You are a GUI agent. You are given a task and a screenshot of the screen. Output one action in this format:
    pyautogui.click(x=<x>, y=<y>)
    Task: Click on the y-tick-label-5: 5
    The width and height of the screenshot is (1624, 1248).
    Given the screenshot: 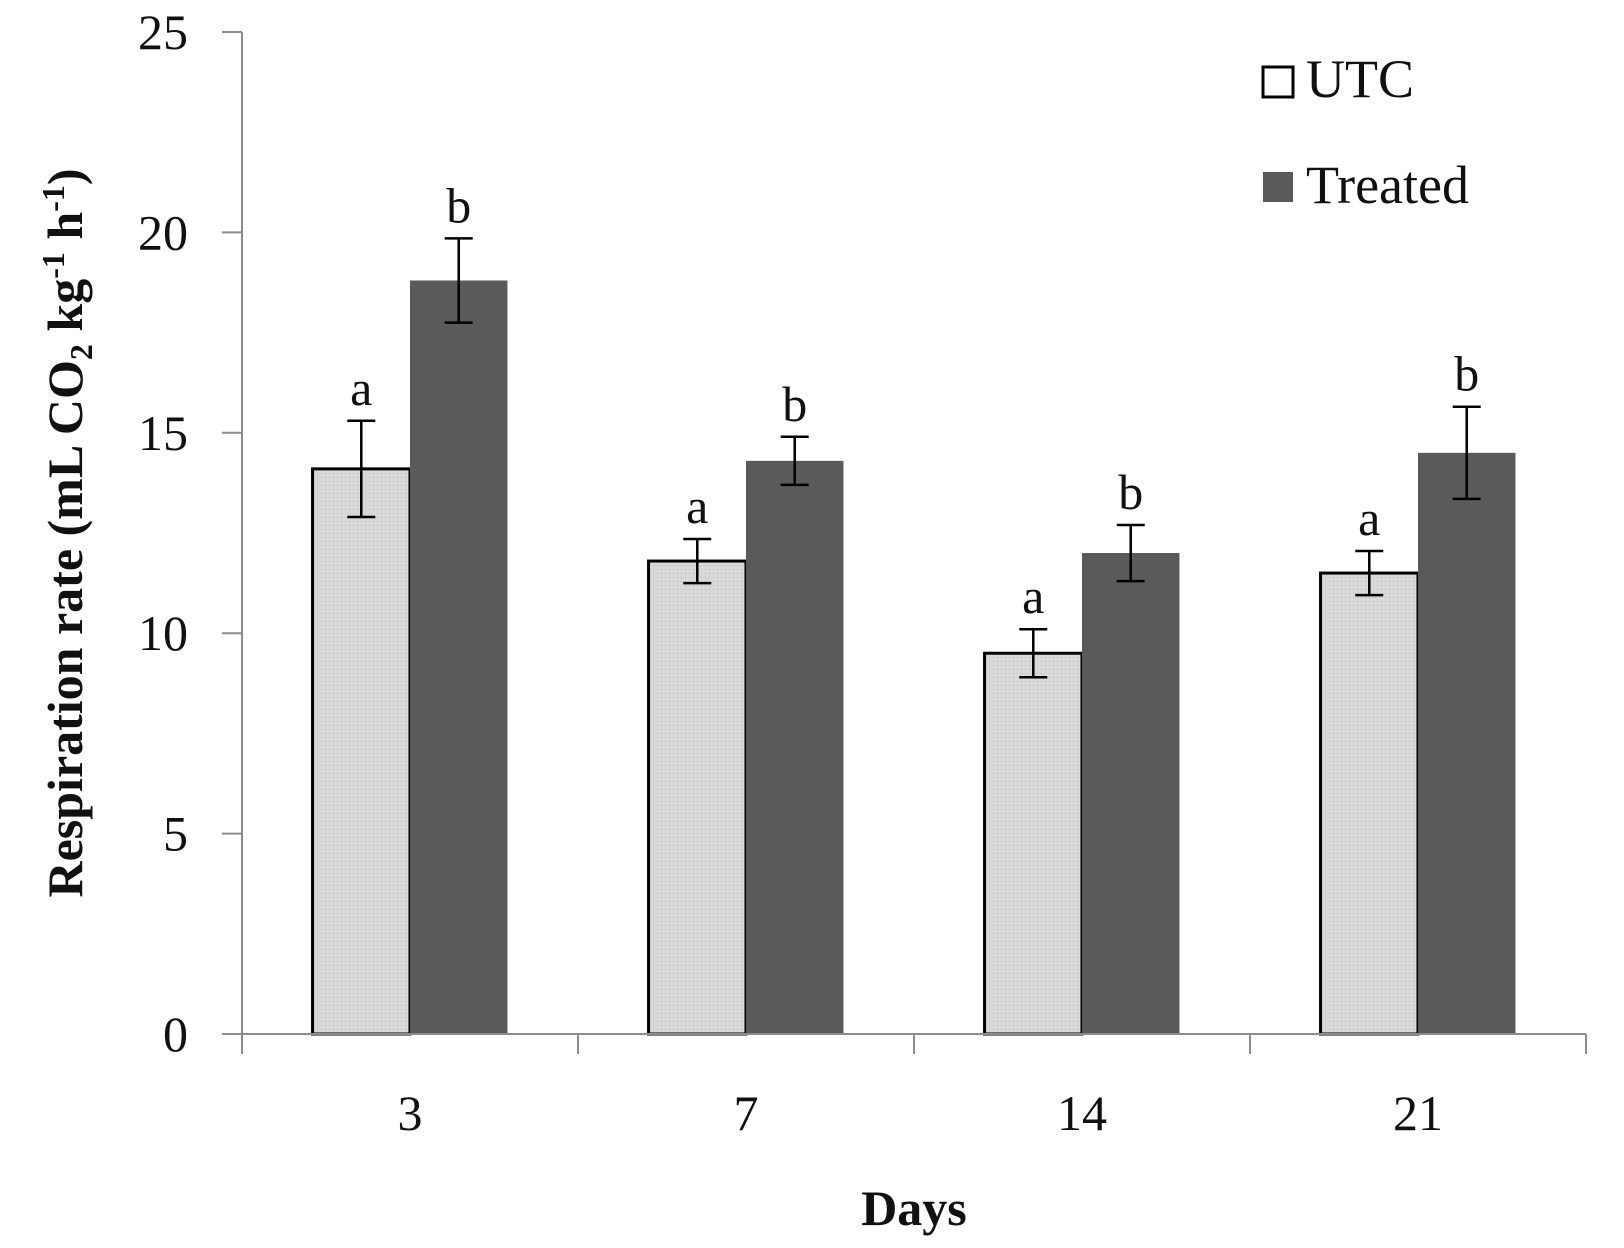 What is the action you would take?
    pyautogui.click(x=175, y=834)
    